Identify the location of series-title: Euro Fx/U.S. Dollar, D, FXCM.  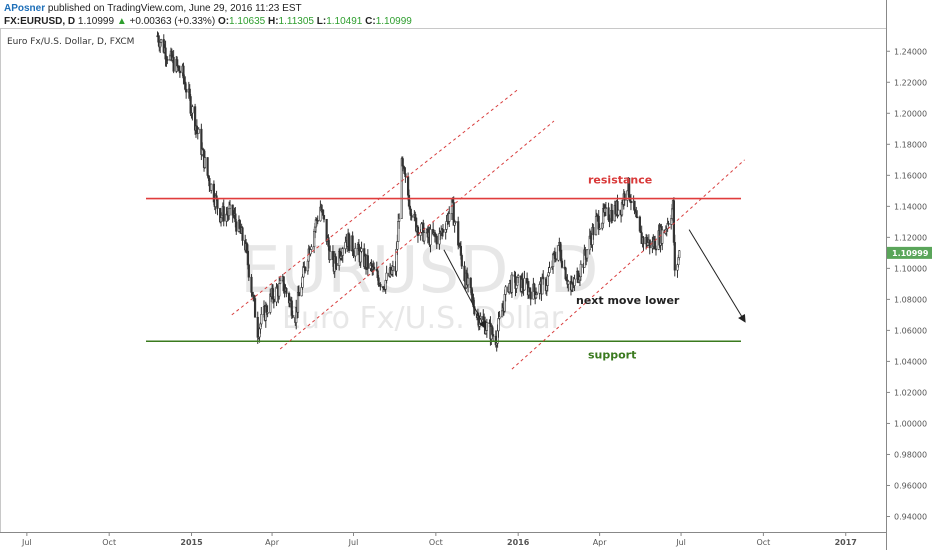
(70, 42).